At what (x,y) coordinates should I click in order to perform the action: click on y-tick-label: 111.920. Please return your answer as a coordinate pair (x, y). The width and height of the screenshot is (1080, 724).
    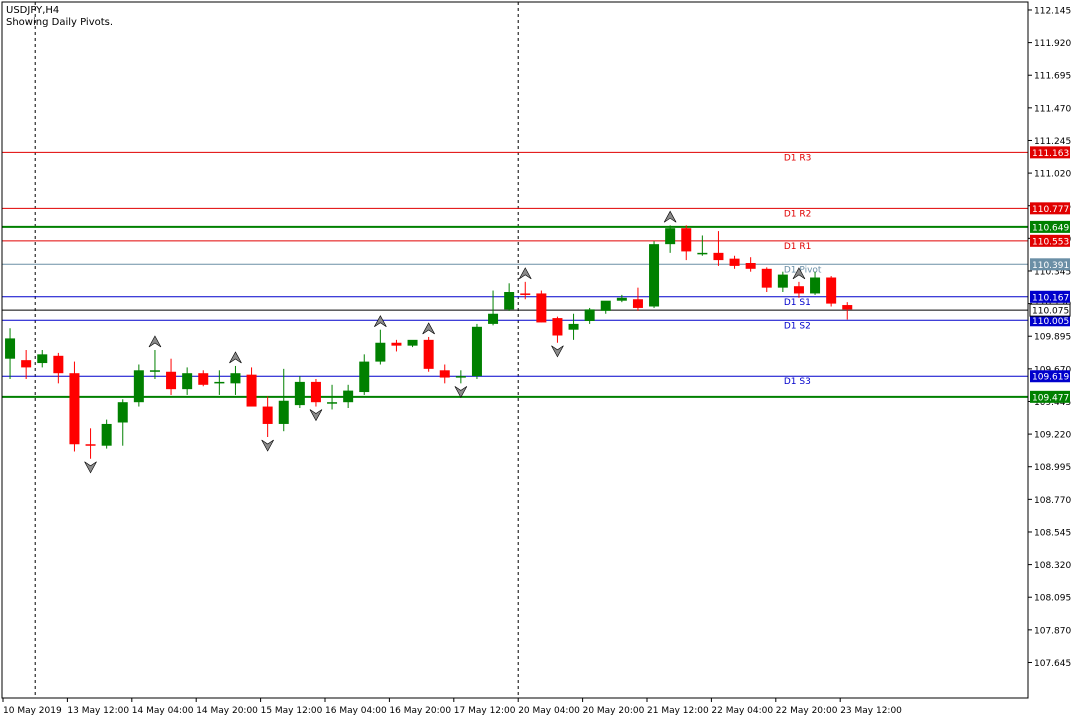
    Looking at the image, I should click on (1052, 44).